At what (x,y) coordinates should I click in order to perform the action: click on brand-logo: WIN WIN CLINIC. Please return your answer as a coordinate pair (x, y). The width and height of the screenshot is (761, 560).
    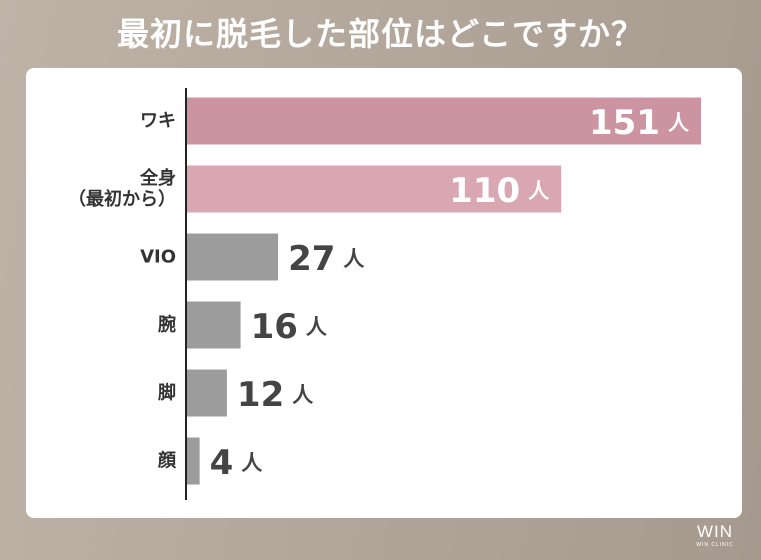
    Looking at the image, I should click on (715, 538).